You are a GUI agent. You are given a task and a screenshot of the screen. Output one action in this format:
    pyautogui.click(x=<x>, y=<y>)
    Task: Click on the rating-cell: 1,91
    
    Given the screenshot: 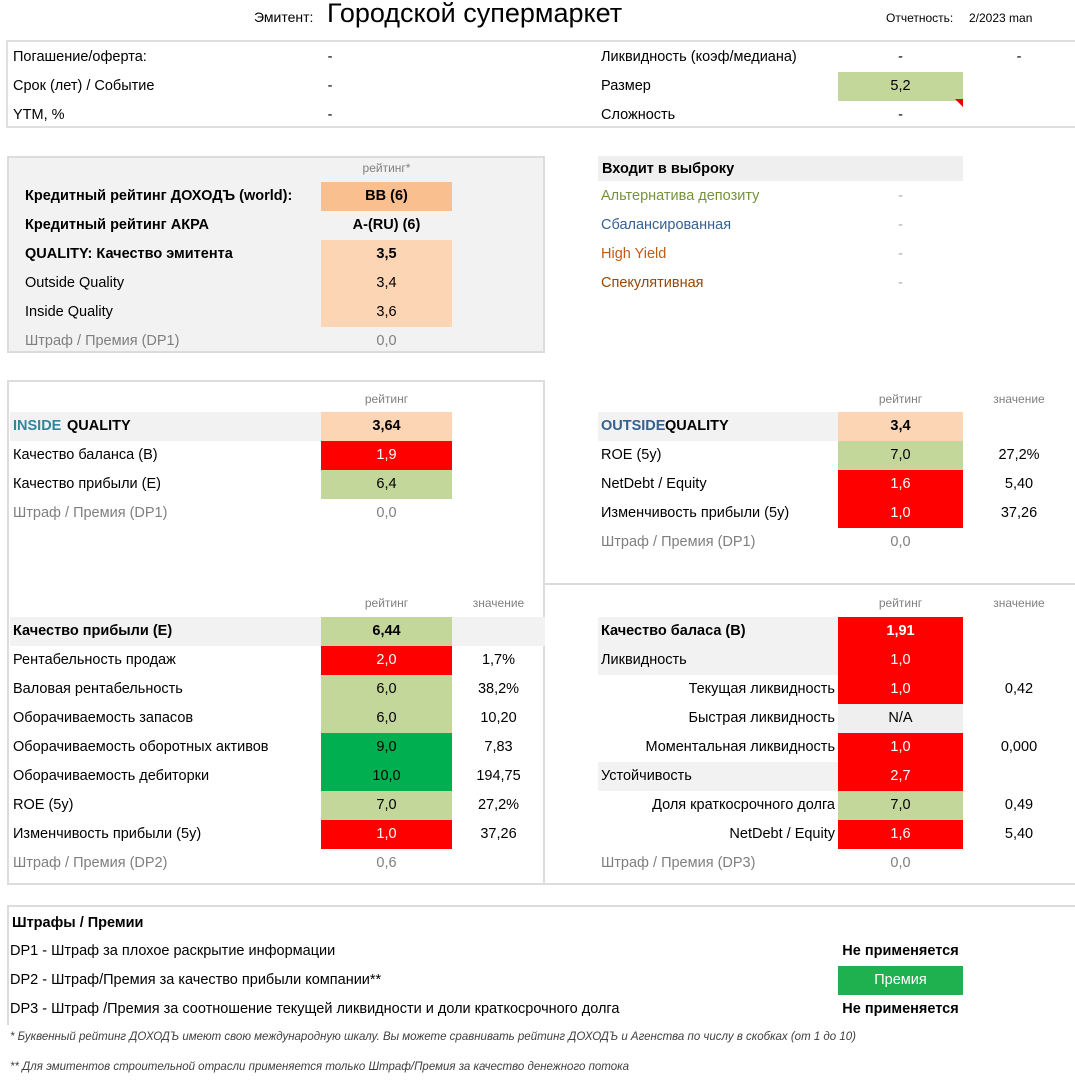 What is the action you would take?
    pyautogui.click(x=900, y=631)
    